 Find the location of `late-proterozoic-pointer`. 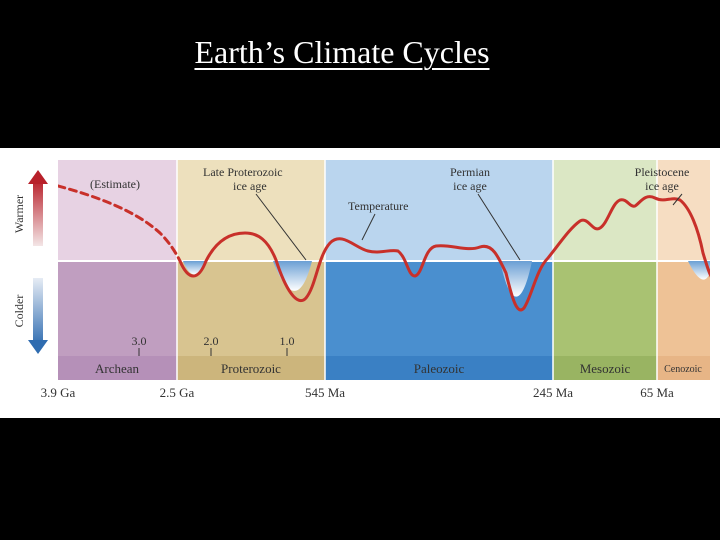

late-proterozoic-pointer is located at coordinates (281, 227).